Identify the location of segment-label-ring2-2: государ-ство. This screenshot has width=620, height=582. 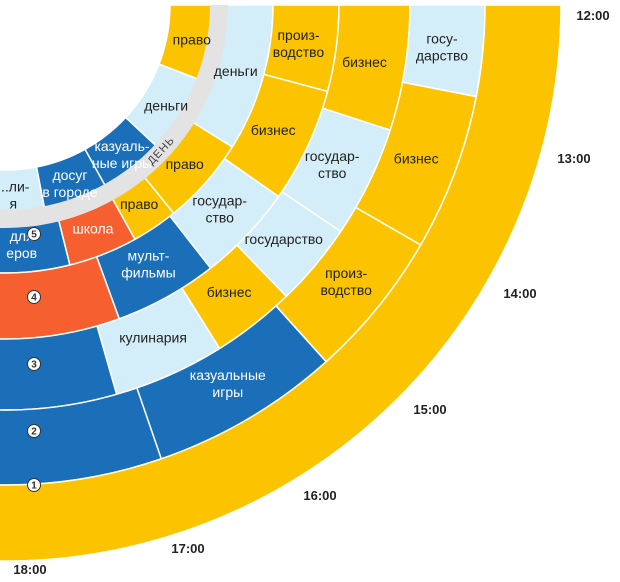
(332, 164).